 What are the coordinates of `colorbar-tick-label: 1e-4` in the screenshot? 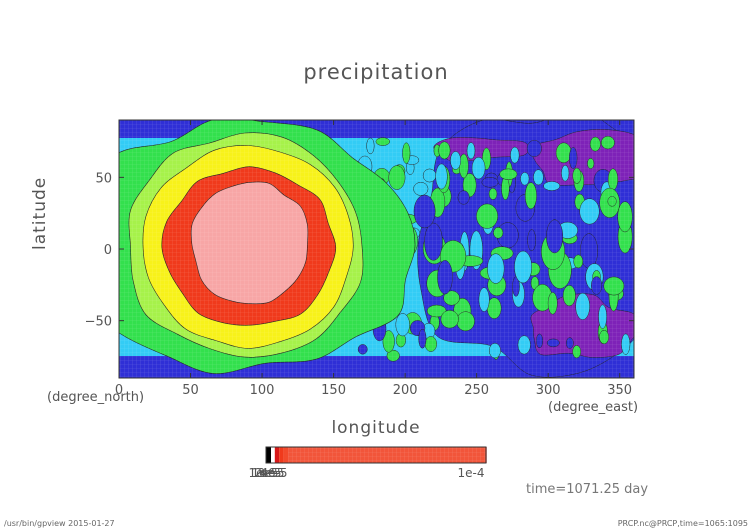 It's located at (471, 473).